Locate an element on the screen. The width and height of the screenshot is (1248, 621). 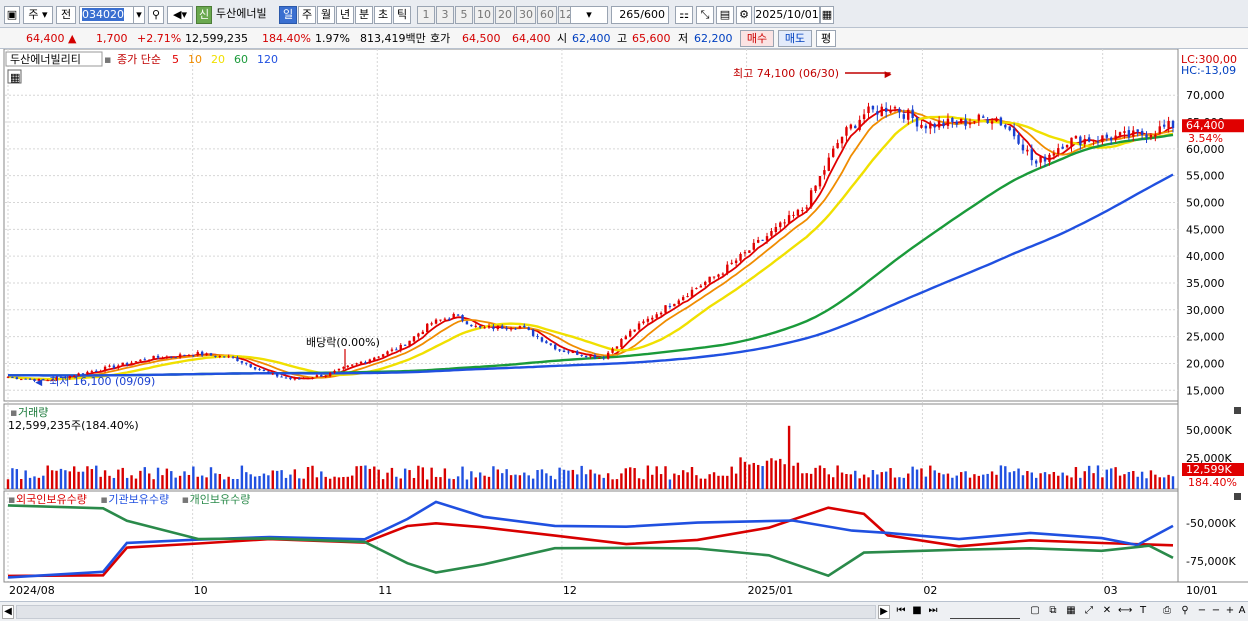
eval-button: 평 is located at coordinates (826, 38).